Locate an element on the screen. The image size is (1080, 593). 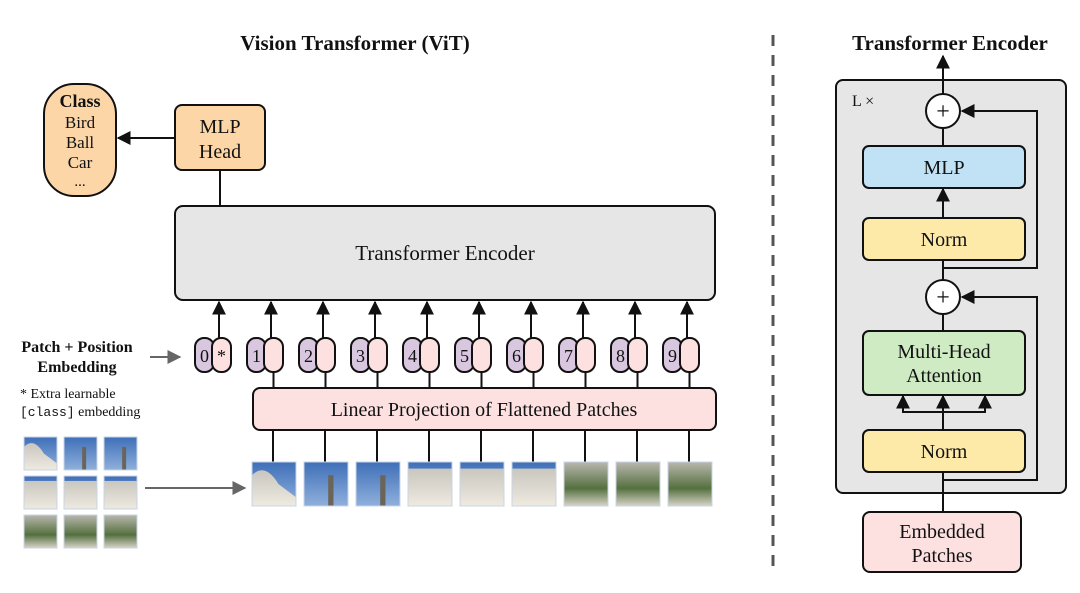
token-pair: 4 is located at coordinates (421, 344).